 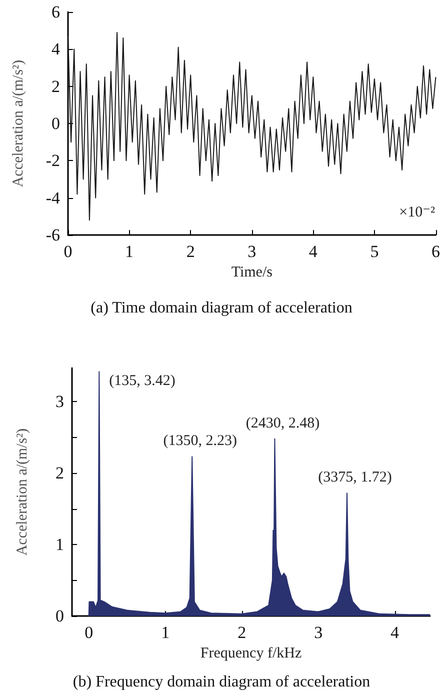 I want to click on text: (a) Time domain diagram of acceleration, so click(x=221, y=308).